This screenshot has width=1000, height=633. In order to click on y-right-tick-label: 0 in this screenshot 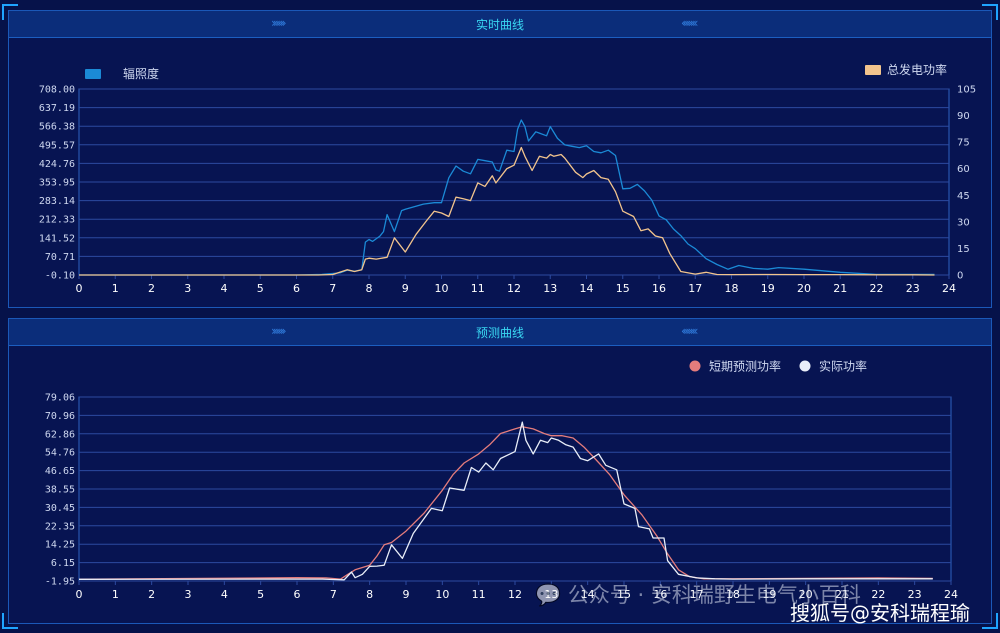, I will do `click(960, 276)`.